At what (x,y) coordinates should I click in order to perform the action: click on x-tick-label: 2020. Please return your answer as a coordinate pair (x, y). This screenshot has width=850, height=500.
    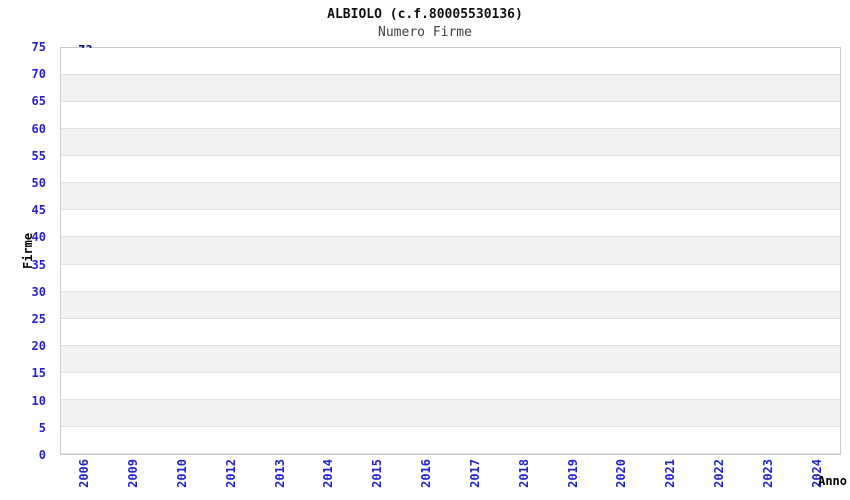
    Looking at the image, I should click on (621, 473).